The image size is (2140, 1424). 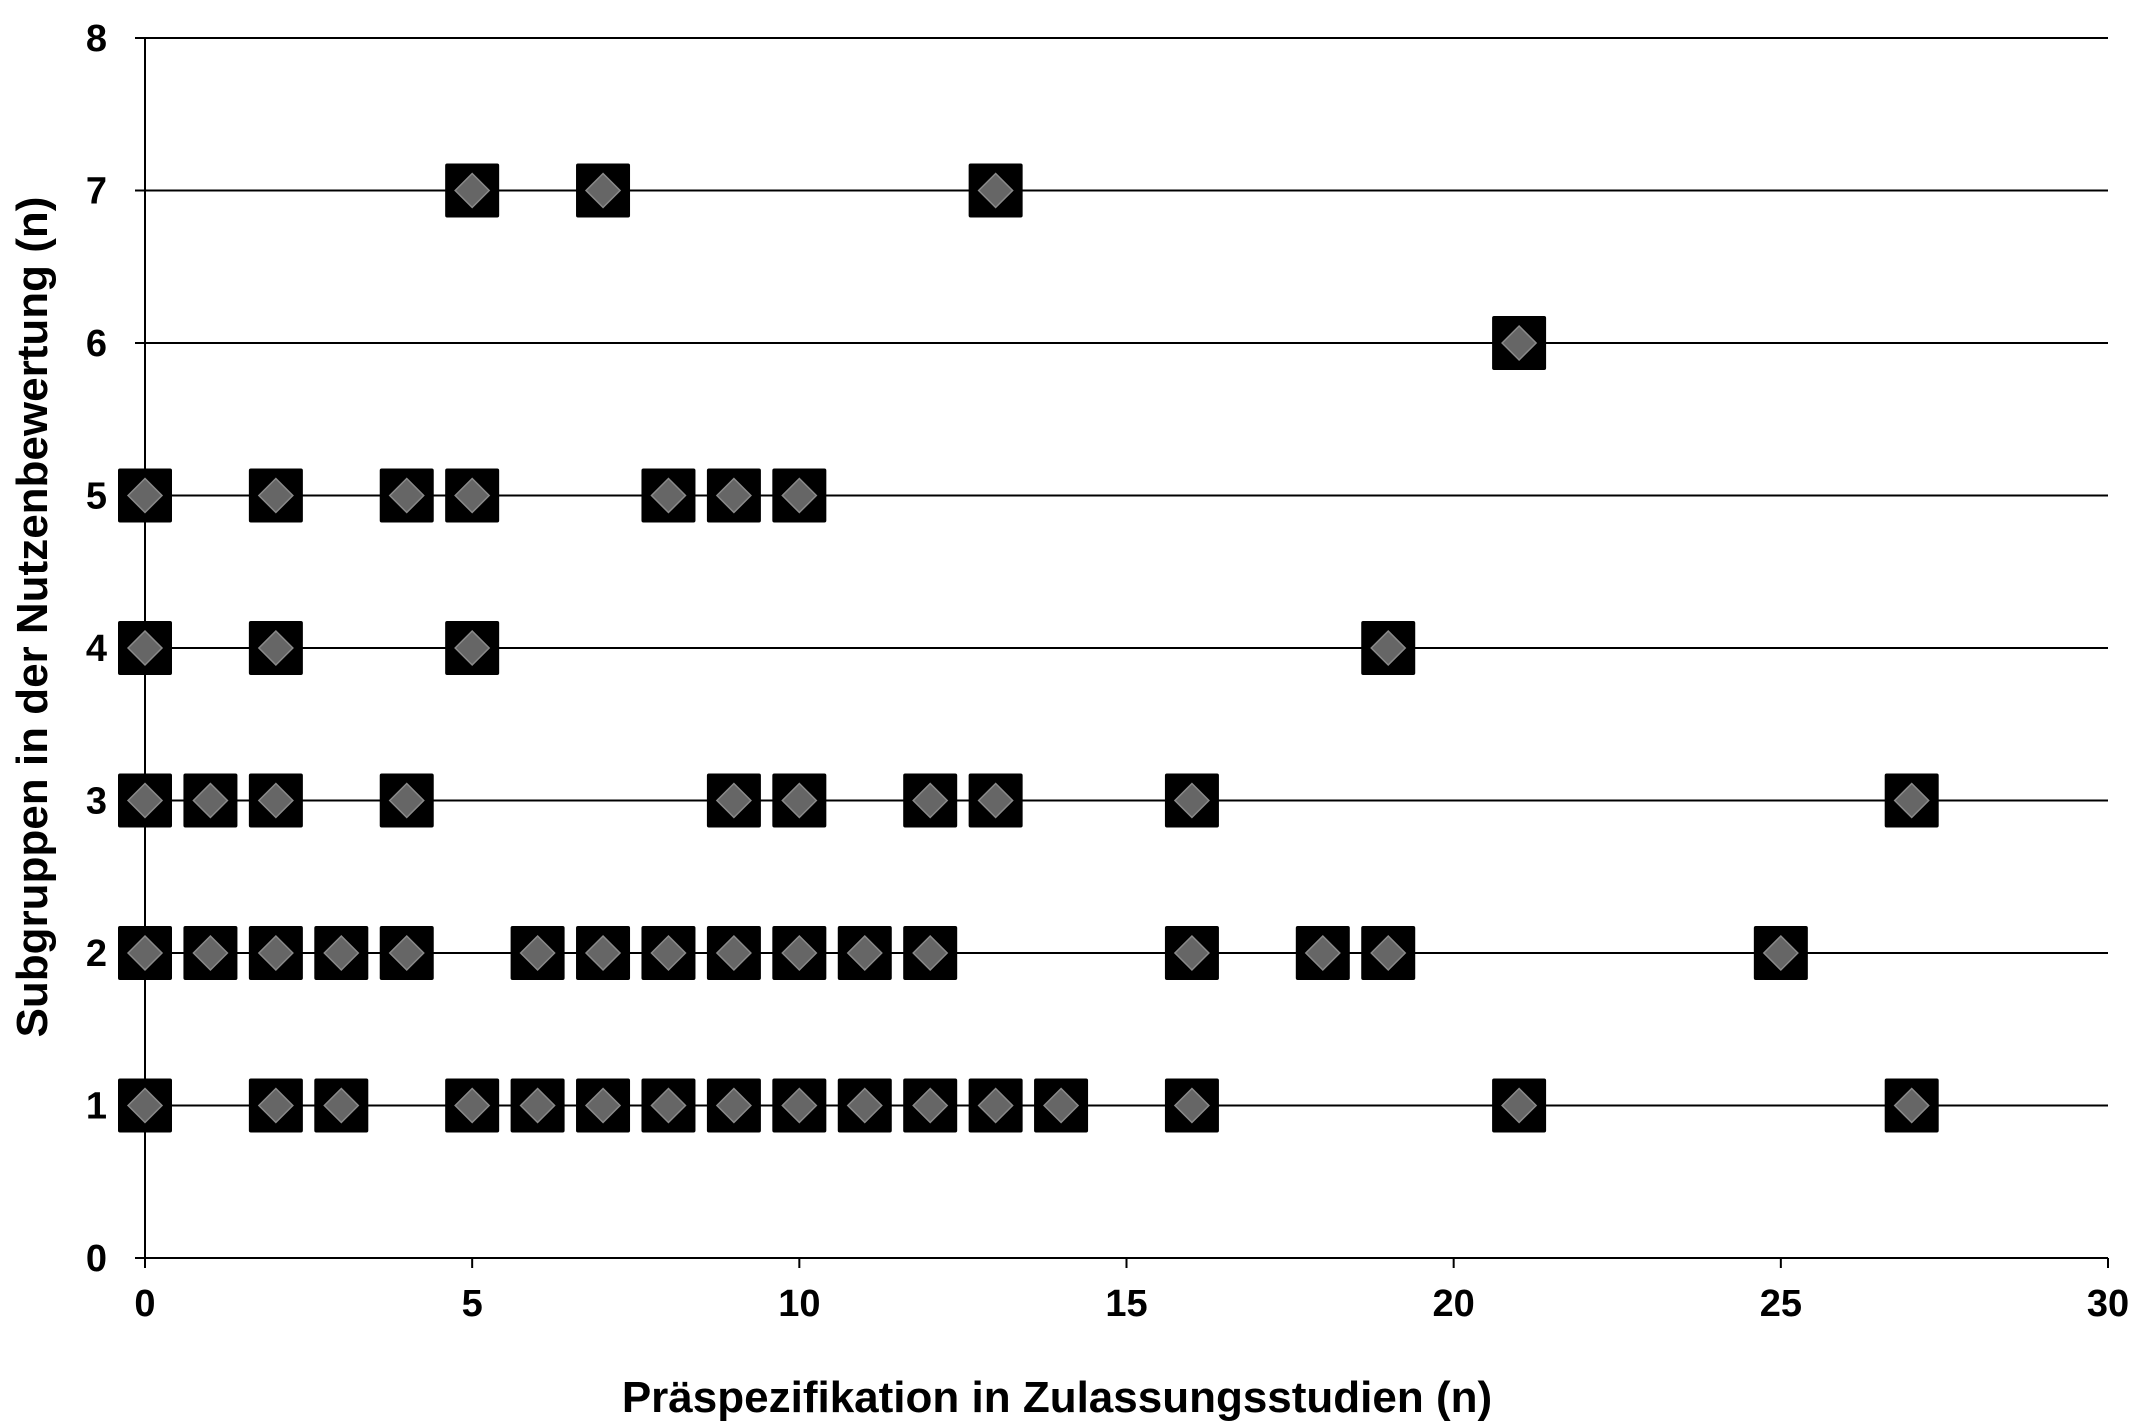 I want to click on x-tick-label-0: 0, so click(x=144, y=1304).